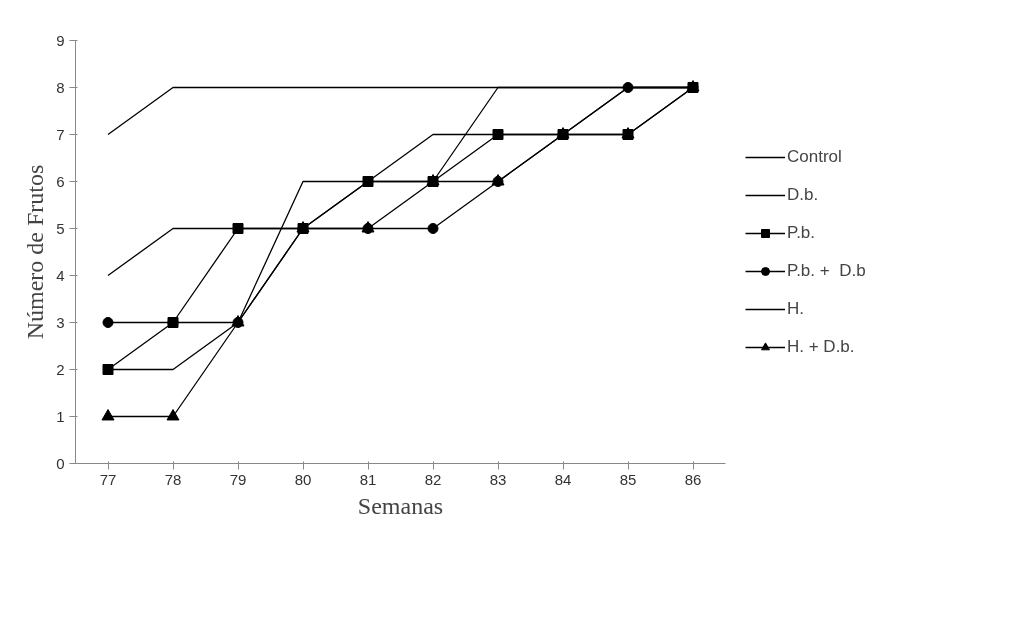 Image resolution: width=1031 pixels, height=626 pixels. Describe the element at coordinates (60, 275) in the screenshot. I see `y-tick-label: 4` at that location.